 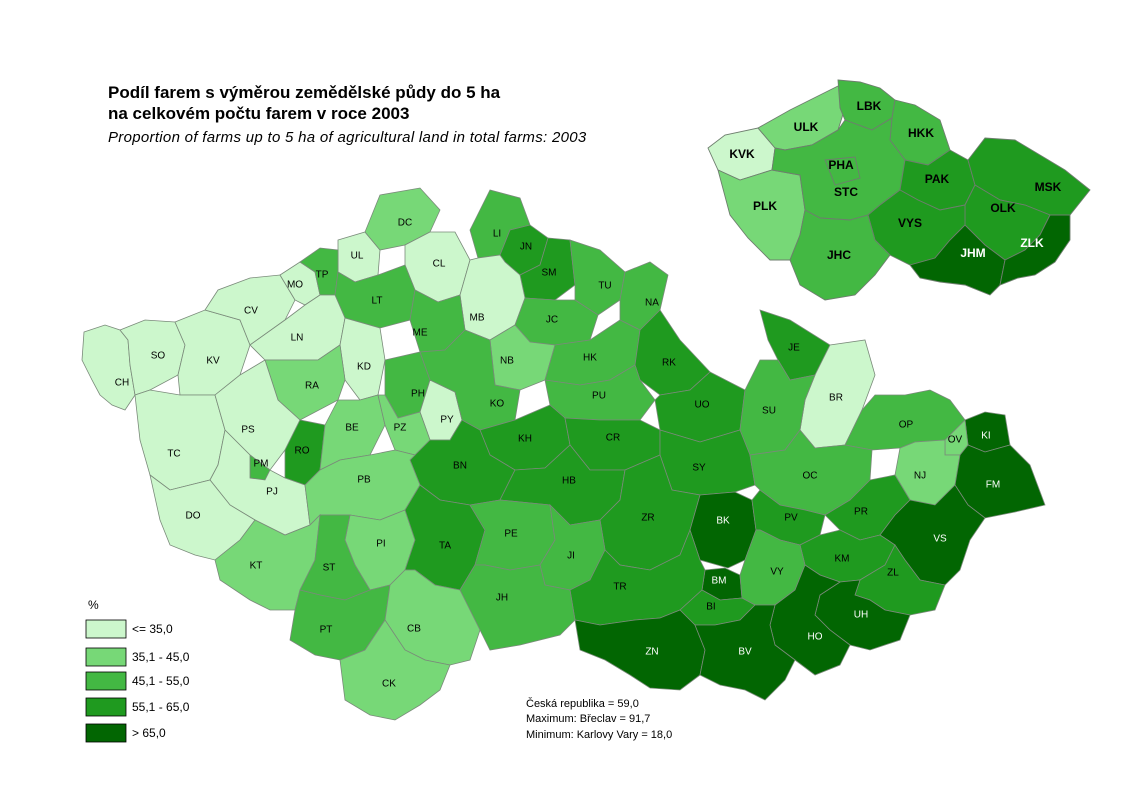 I want to click on legend-label-3: 45,1 - 55,0, so click(x=161, y=681).